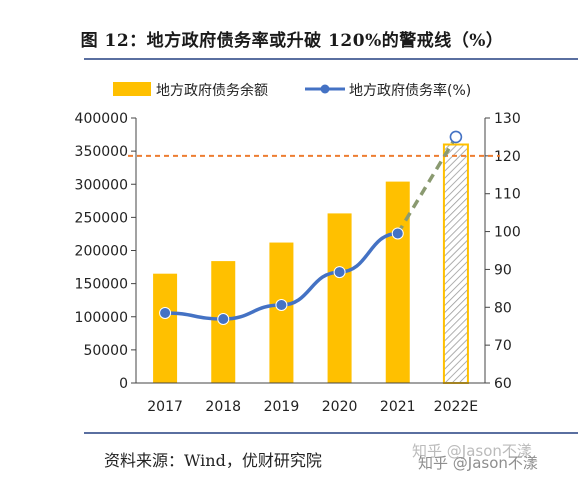  I want to click on legend-line-marker, so click(325, 89).